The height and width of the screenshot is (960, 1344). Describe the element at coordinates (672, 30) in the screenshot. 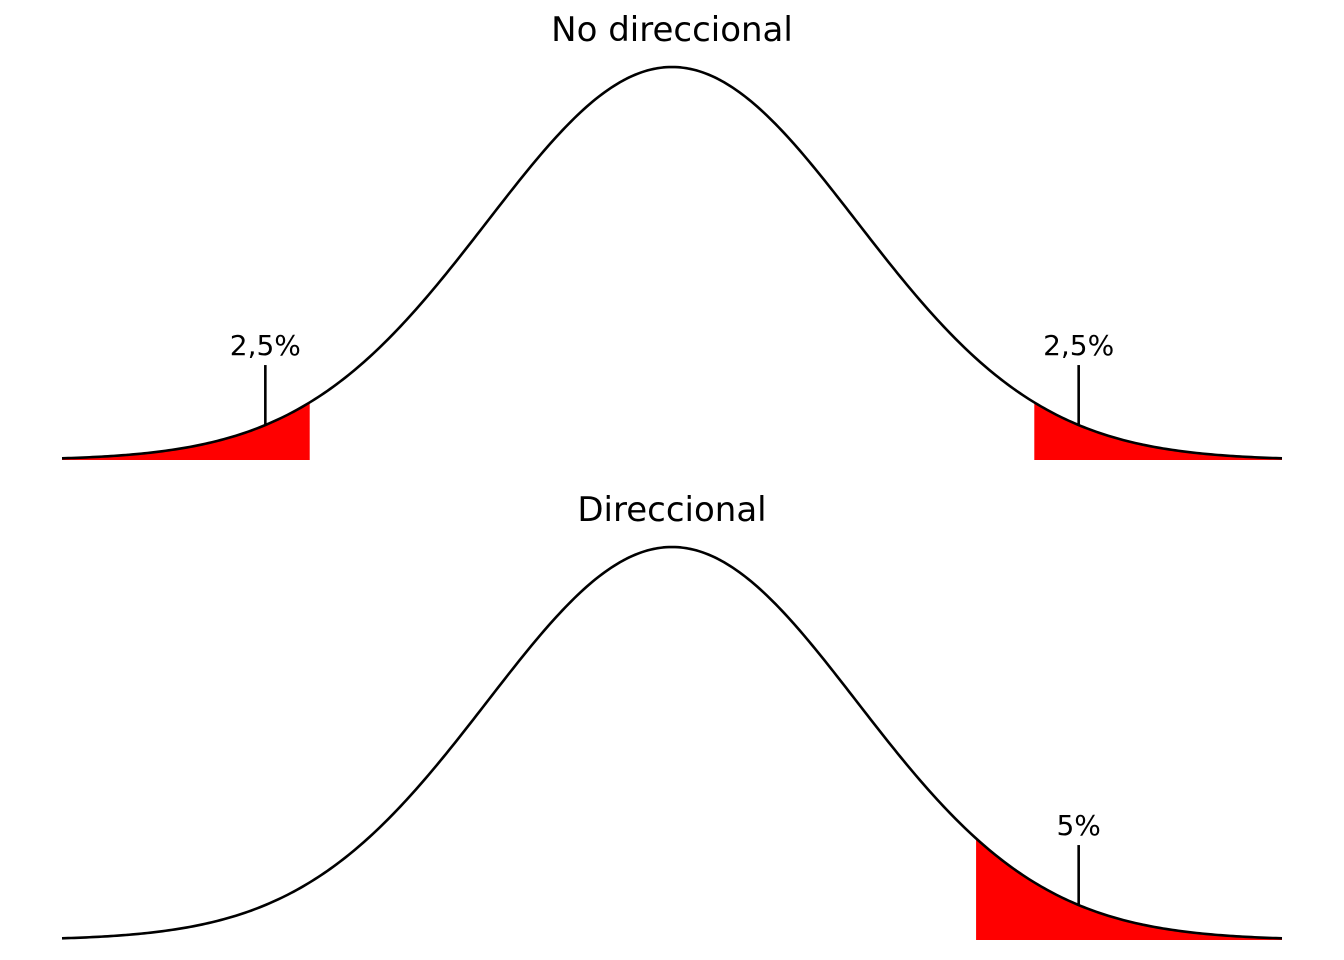

I see `panel-title: No direccional` at that location.